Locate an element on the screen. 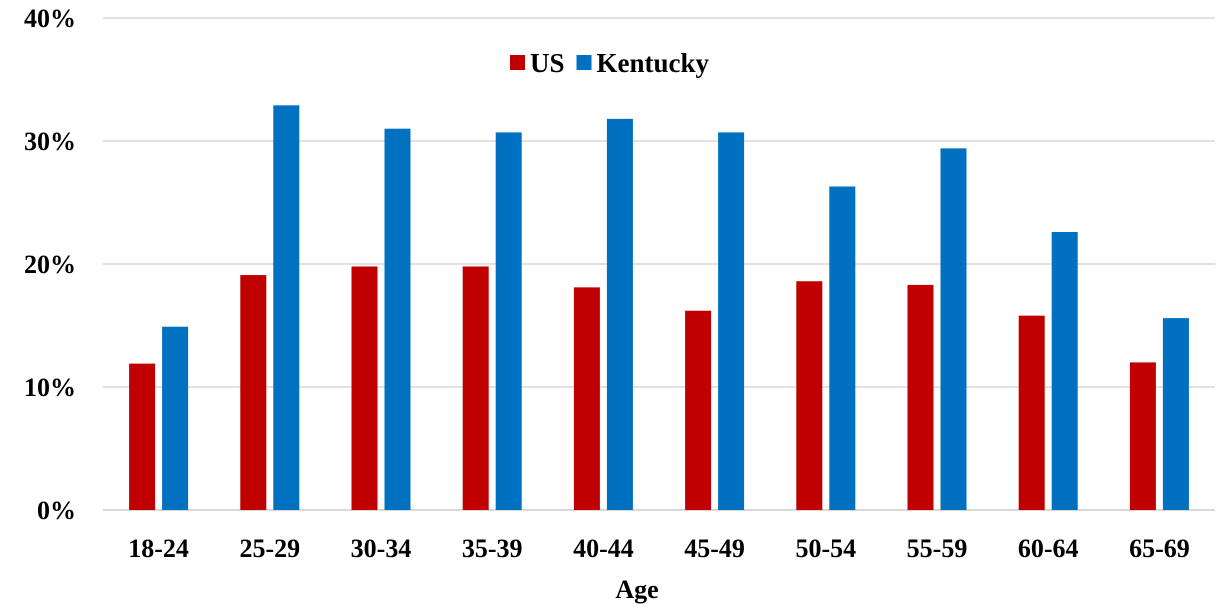 The width and height of the screenshot is (1218, 609). x-axis-title: Age is located at coordinates (636, 589).